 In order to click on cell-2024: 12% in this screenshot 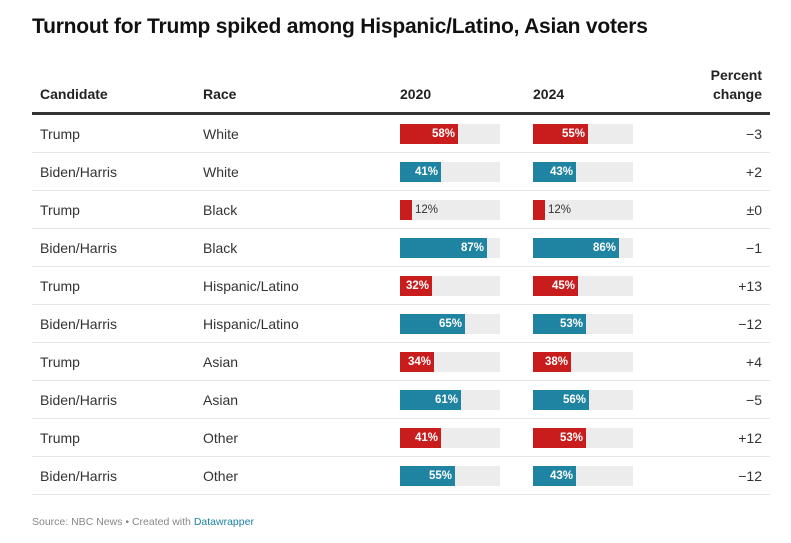, I will do `click(591, 209)`.